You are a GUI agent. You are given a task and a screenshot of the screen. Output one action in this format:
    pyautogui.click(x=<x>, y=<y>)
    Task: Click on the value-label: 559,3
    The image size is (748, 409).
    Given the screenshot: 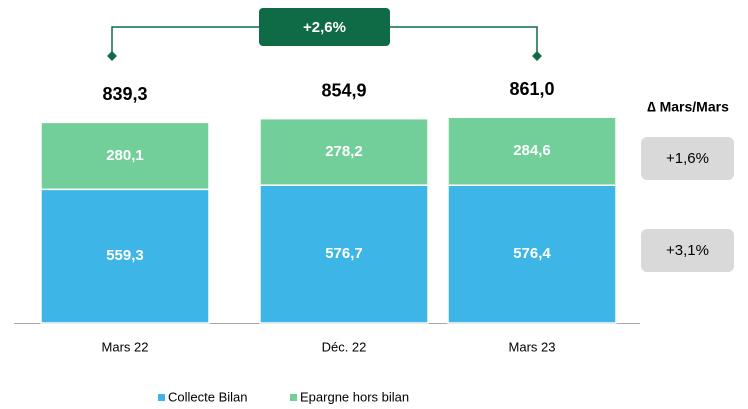 What is the action you would take?
    pyautogui.click(x=125, y=255)
    